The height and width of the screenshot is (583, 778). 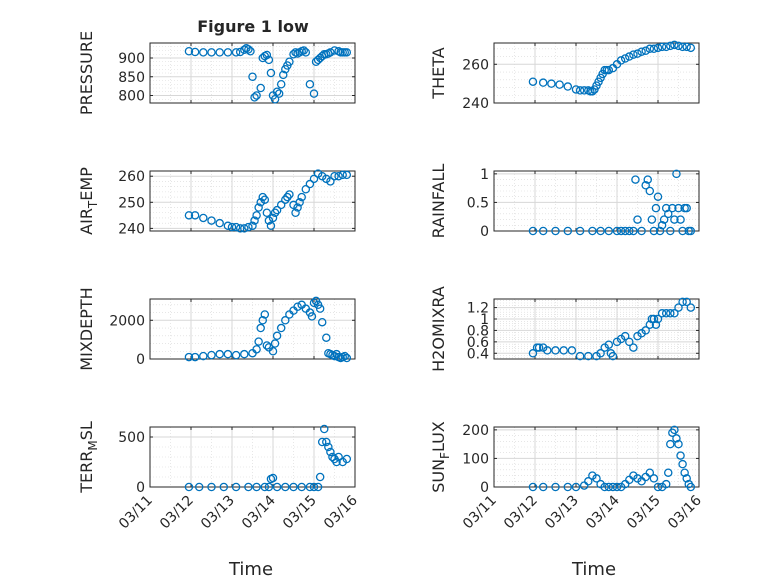 I want to click on y-tick-label: 900, so click(x=131, y=59).